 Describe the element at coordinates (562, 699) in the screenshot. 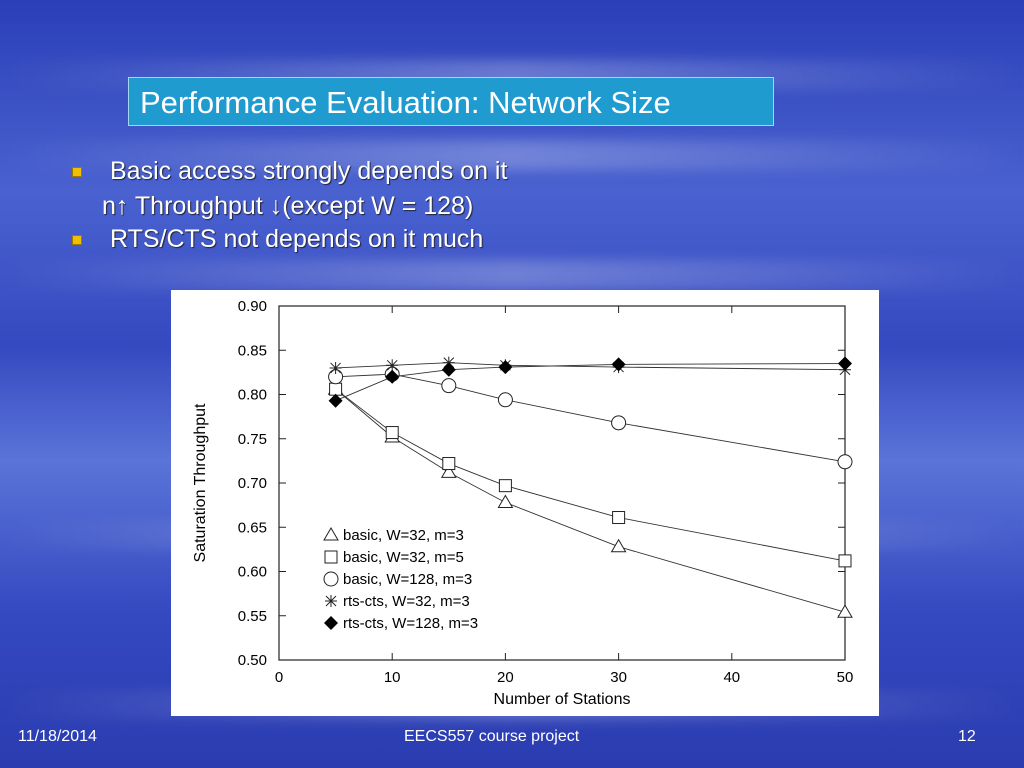

I see `x-axis-label: Number of Stations` at that location.